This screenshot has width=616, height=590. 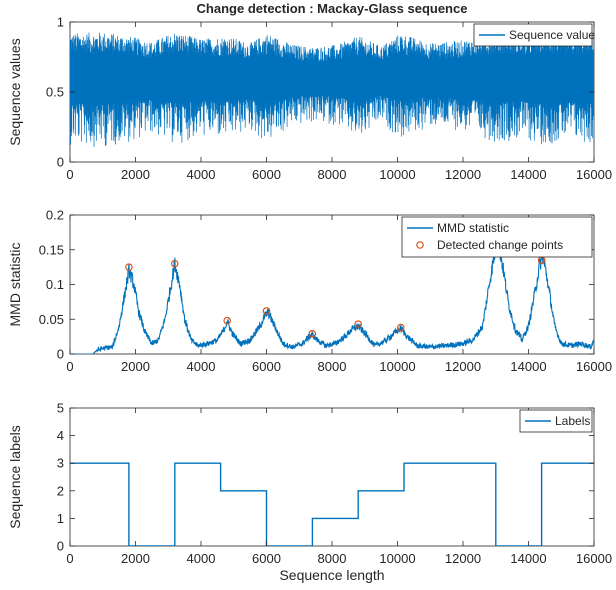 I want to click on y-tick-label: 0.2, so click(x=55, y=215).